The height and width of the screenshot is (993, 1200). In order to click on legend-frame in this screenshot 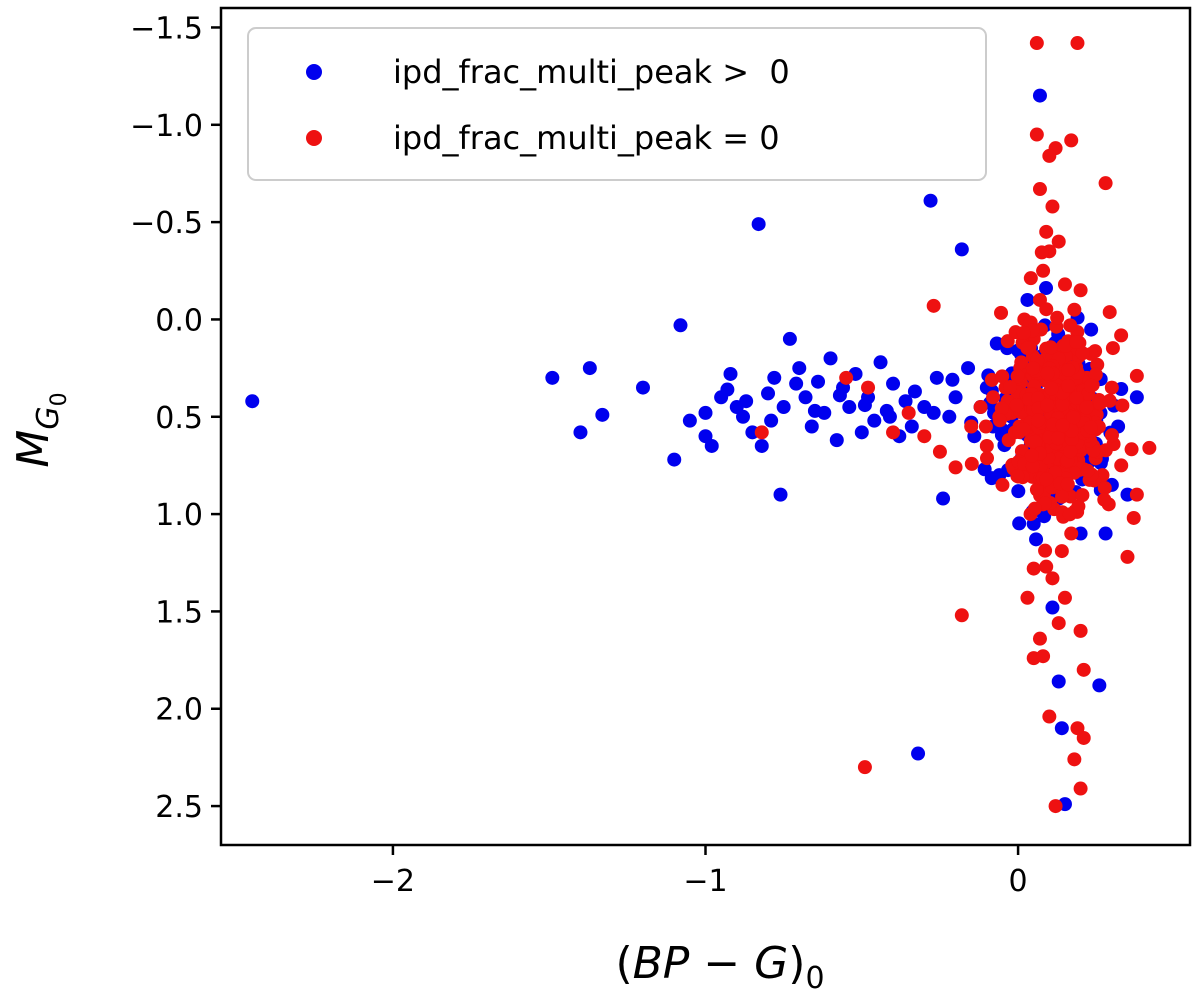, I will do `click(617, 104)`.